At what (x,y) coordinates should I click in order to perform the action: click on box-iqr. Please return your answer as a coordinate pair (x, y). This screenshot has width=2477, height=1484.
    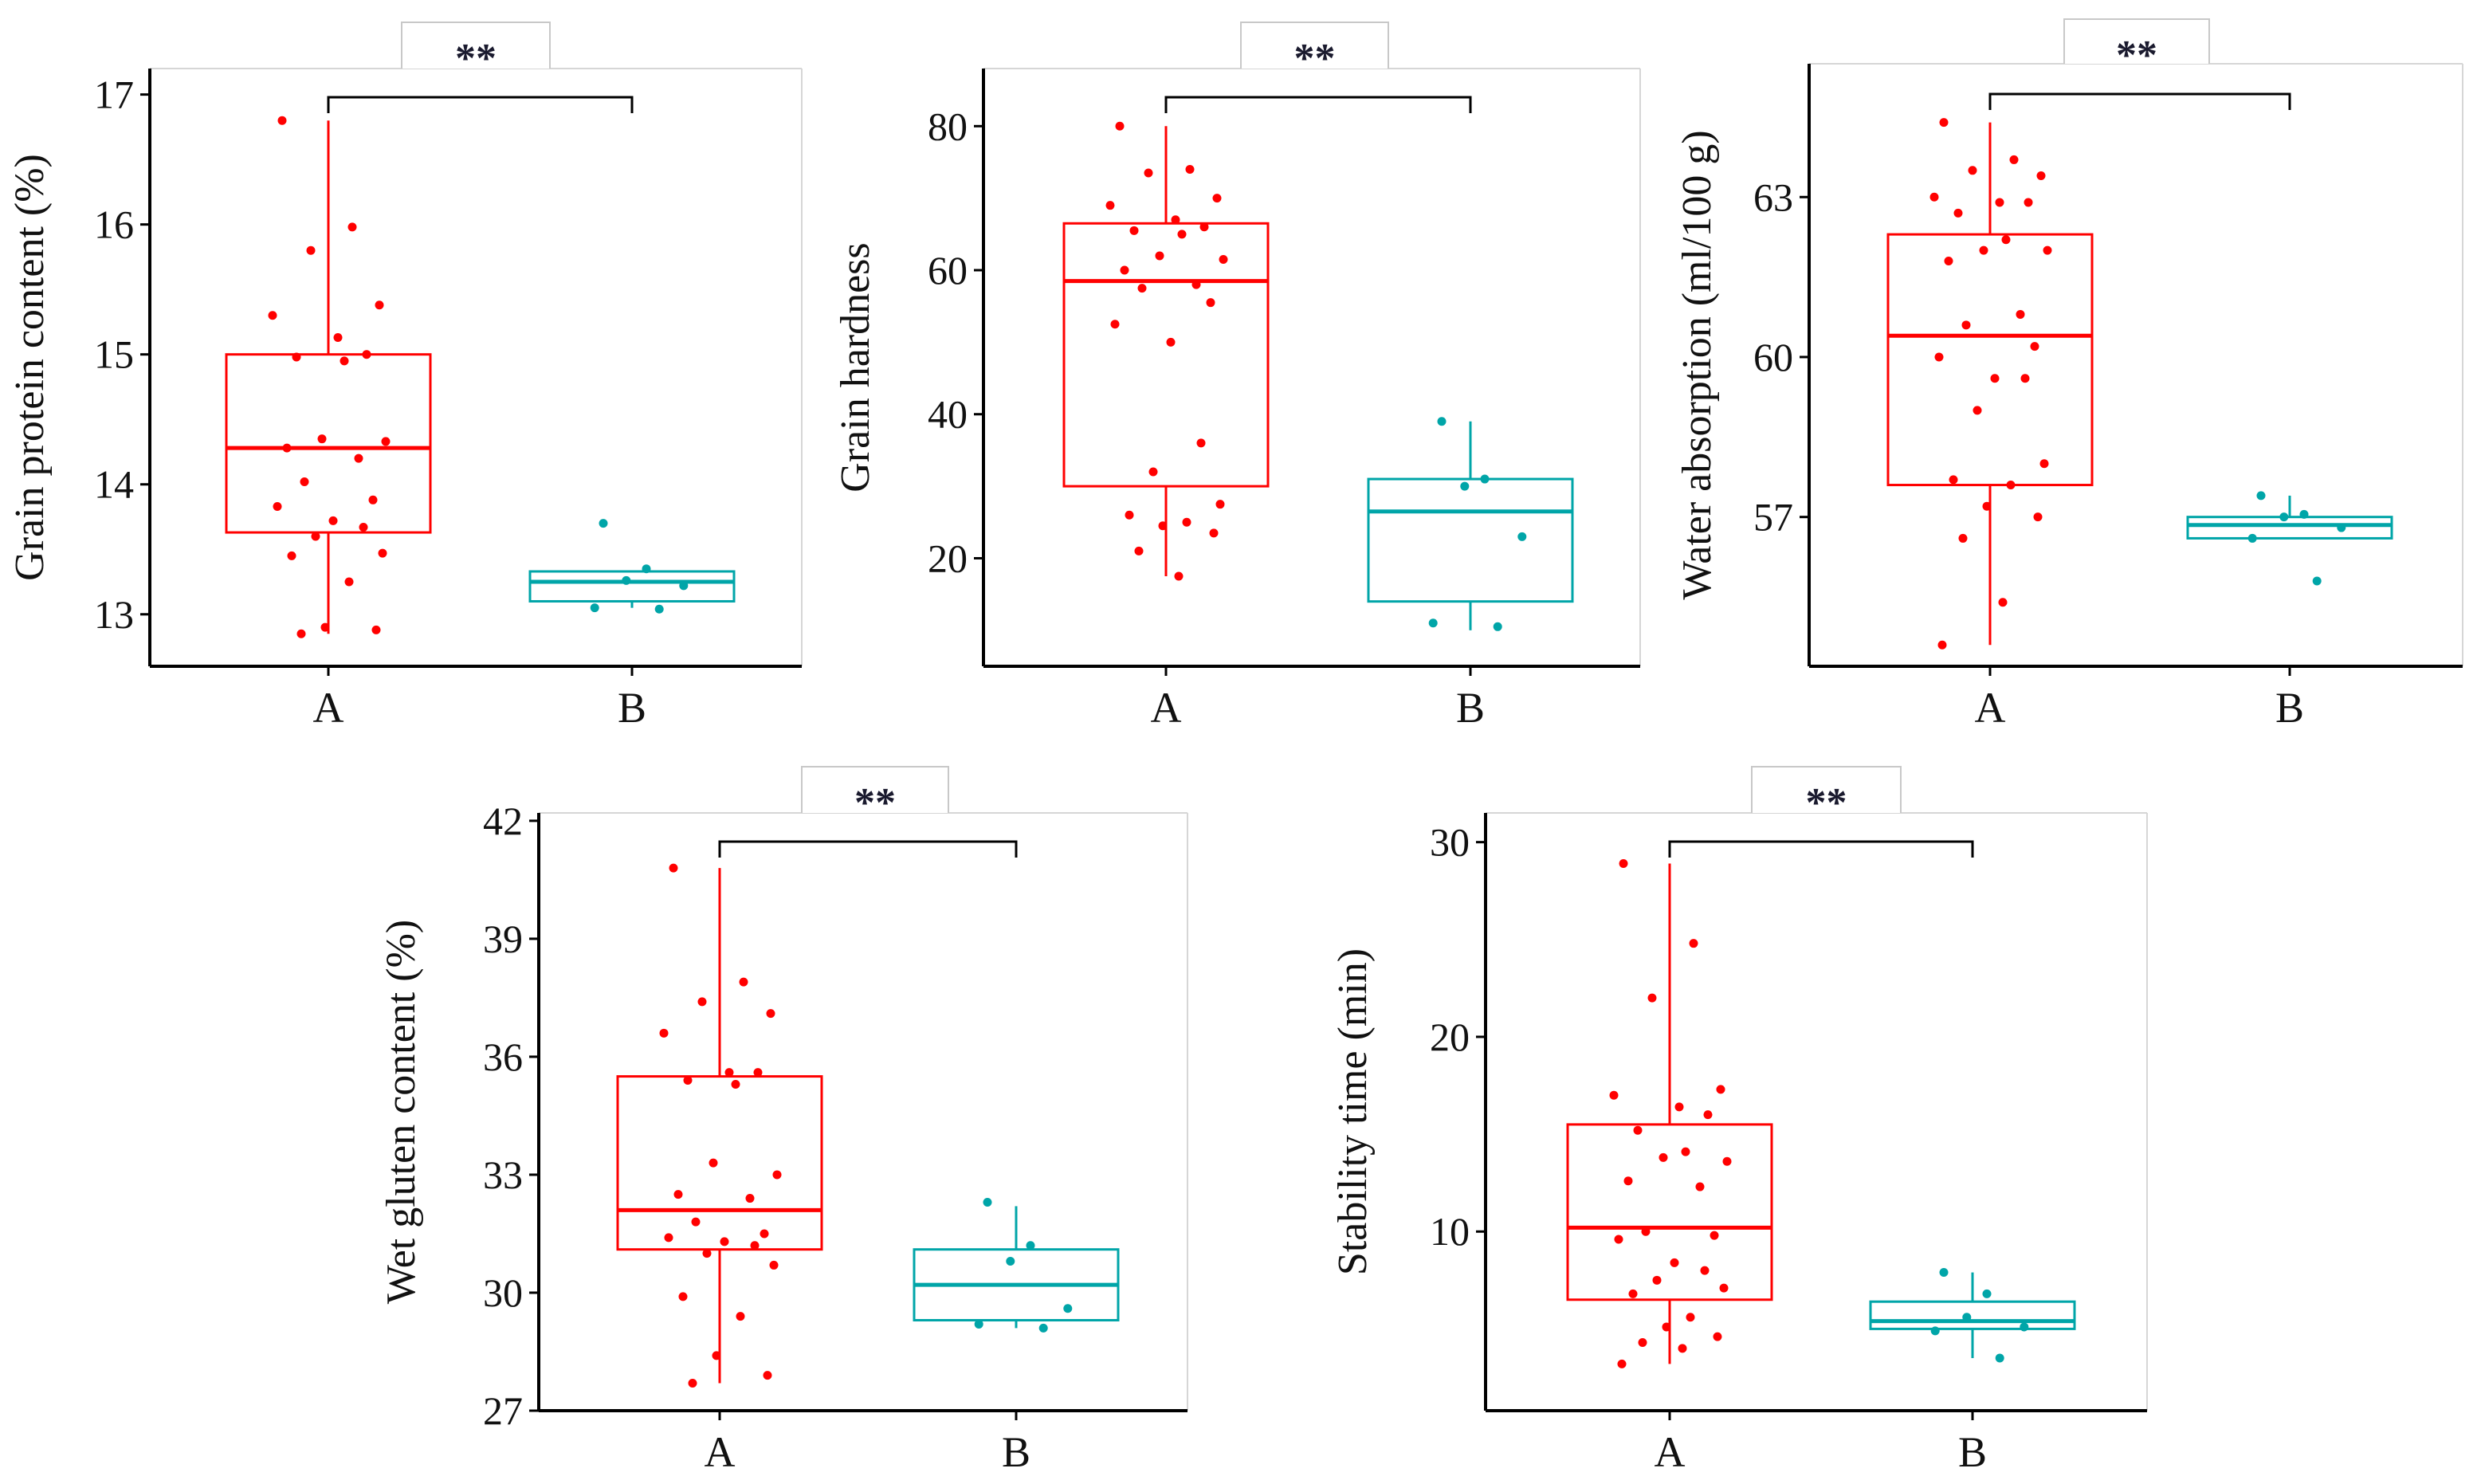
    Looking at the image, I should click on (1166, 355).